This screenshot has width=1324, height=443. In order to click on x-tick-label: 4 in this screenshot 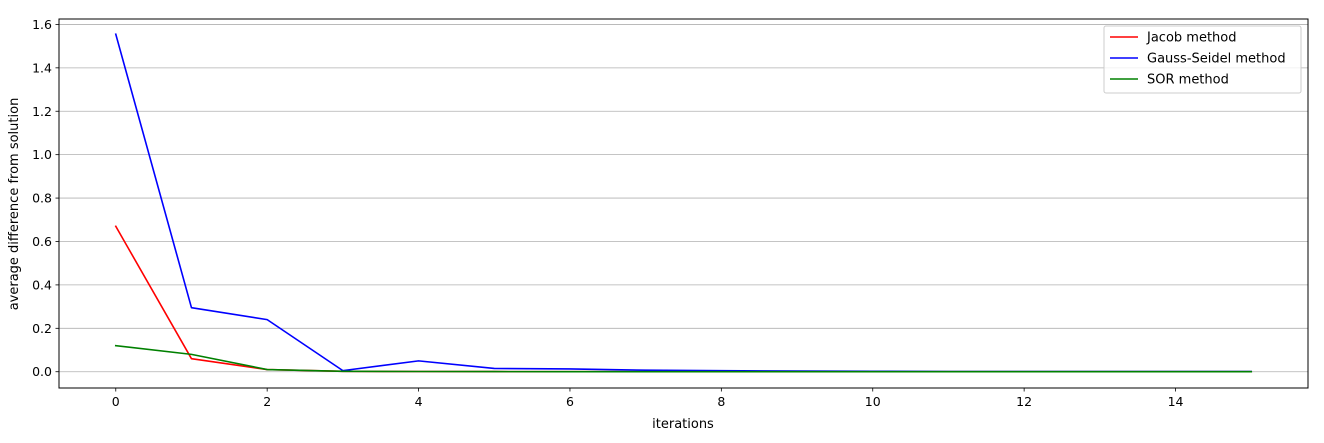, I will do `click(419, 401)`.